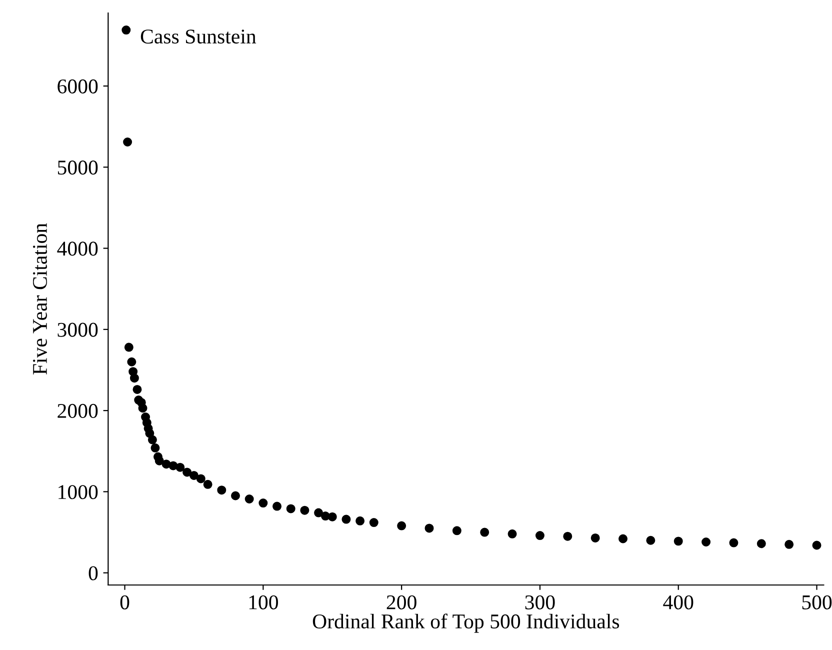 The height and width of the screenshot is (650, 832). I want to click on y-tick-label: 2000, so click(78, 411).